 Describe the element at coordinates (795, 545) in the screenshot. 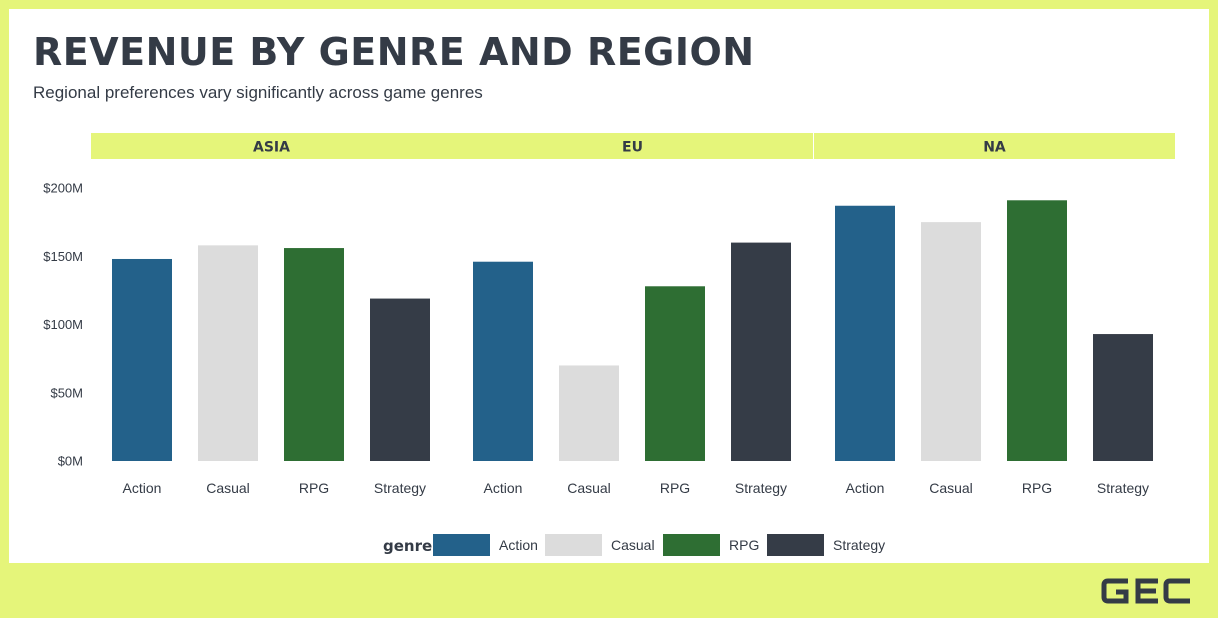

I see `legend-swatch-strategy` at that location.